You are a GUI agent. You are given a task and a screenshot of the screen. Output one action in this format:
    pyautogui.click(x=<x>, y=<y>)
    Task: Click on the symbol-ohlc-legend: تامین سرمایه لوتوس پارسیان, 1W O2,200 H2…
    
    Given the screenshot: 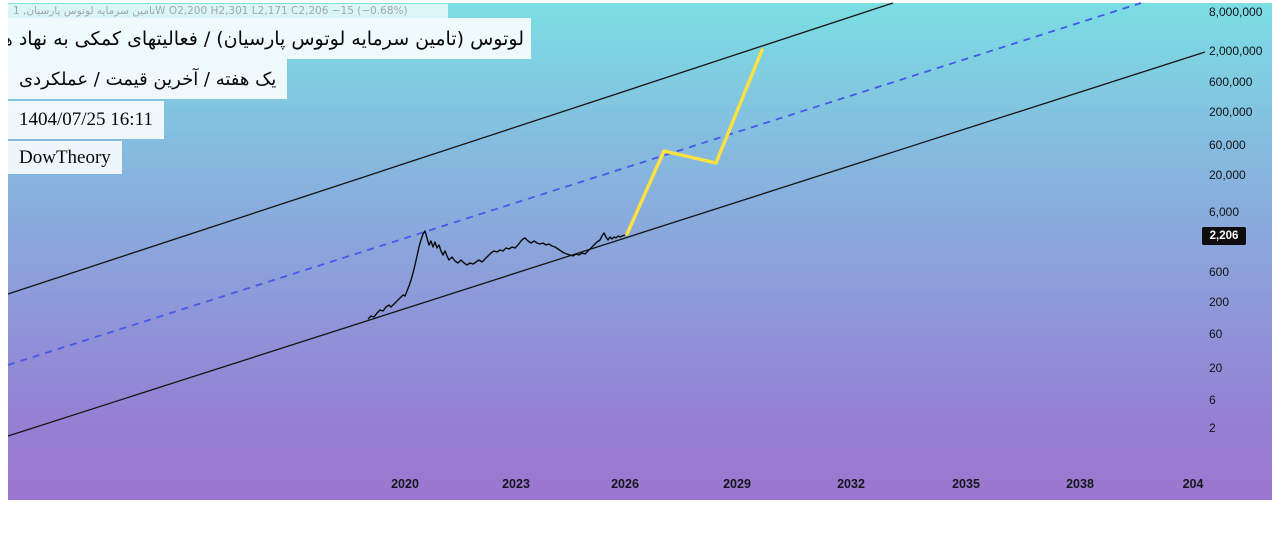 What is the action you would take?
    pyautogui.click(x=228, y=11)
    